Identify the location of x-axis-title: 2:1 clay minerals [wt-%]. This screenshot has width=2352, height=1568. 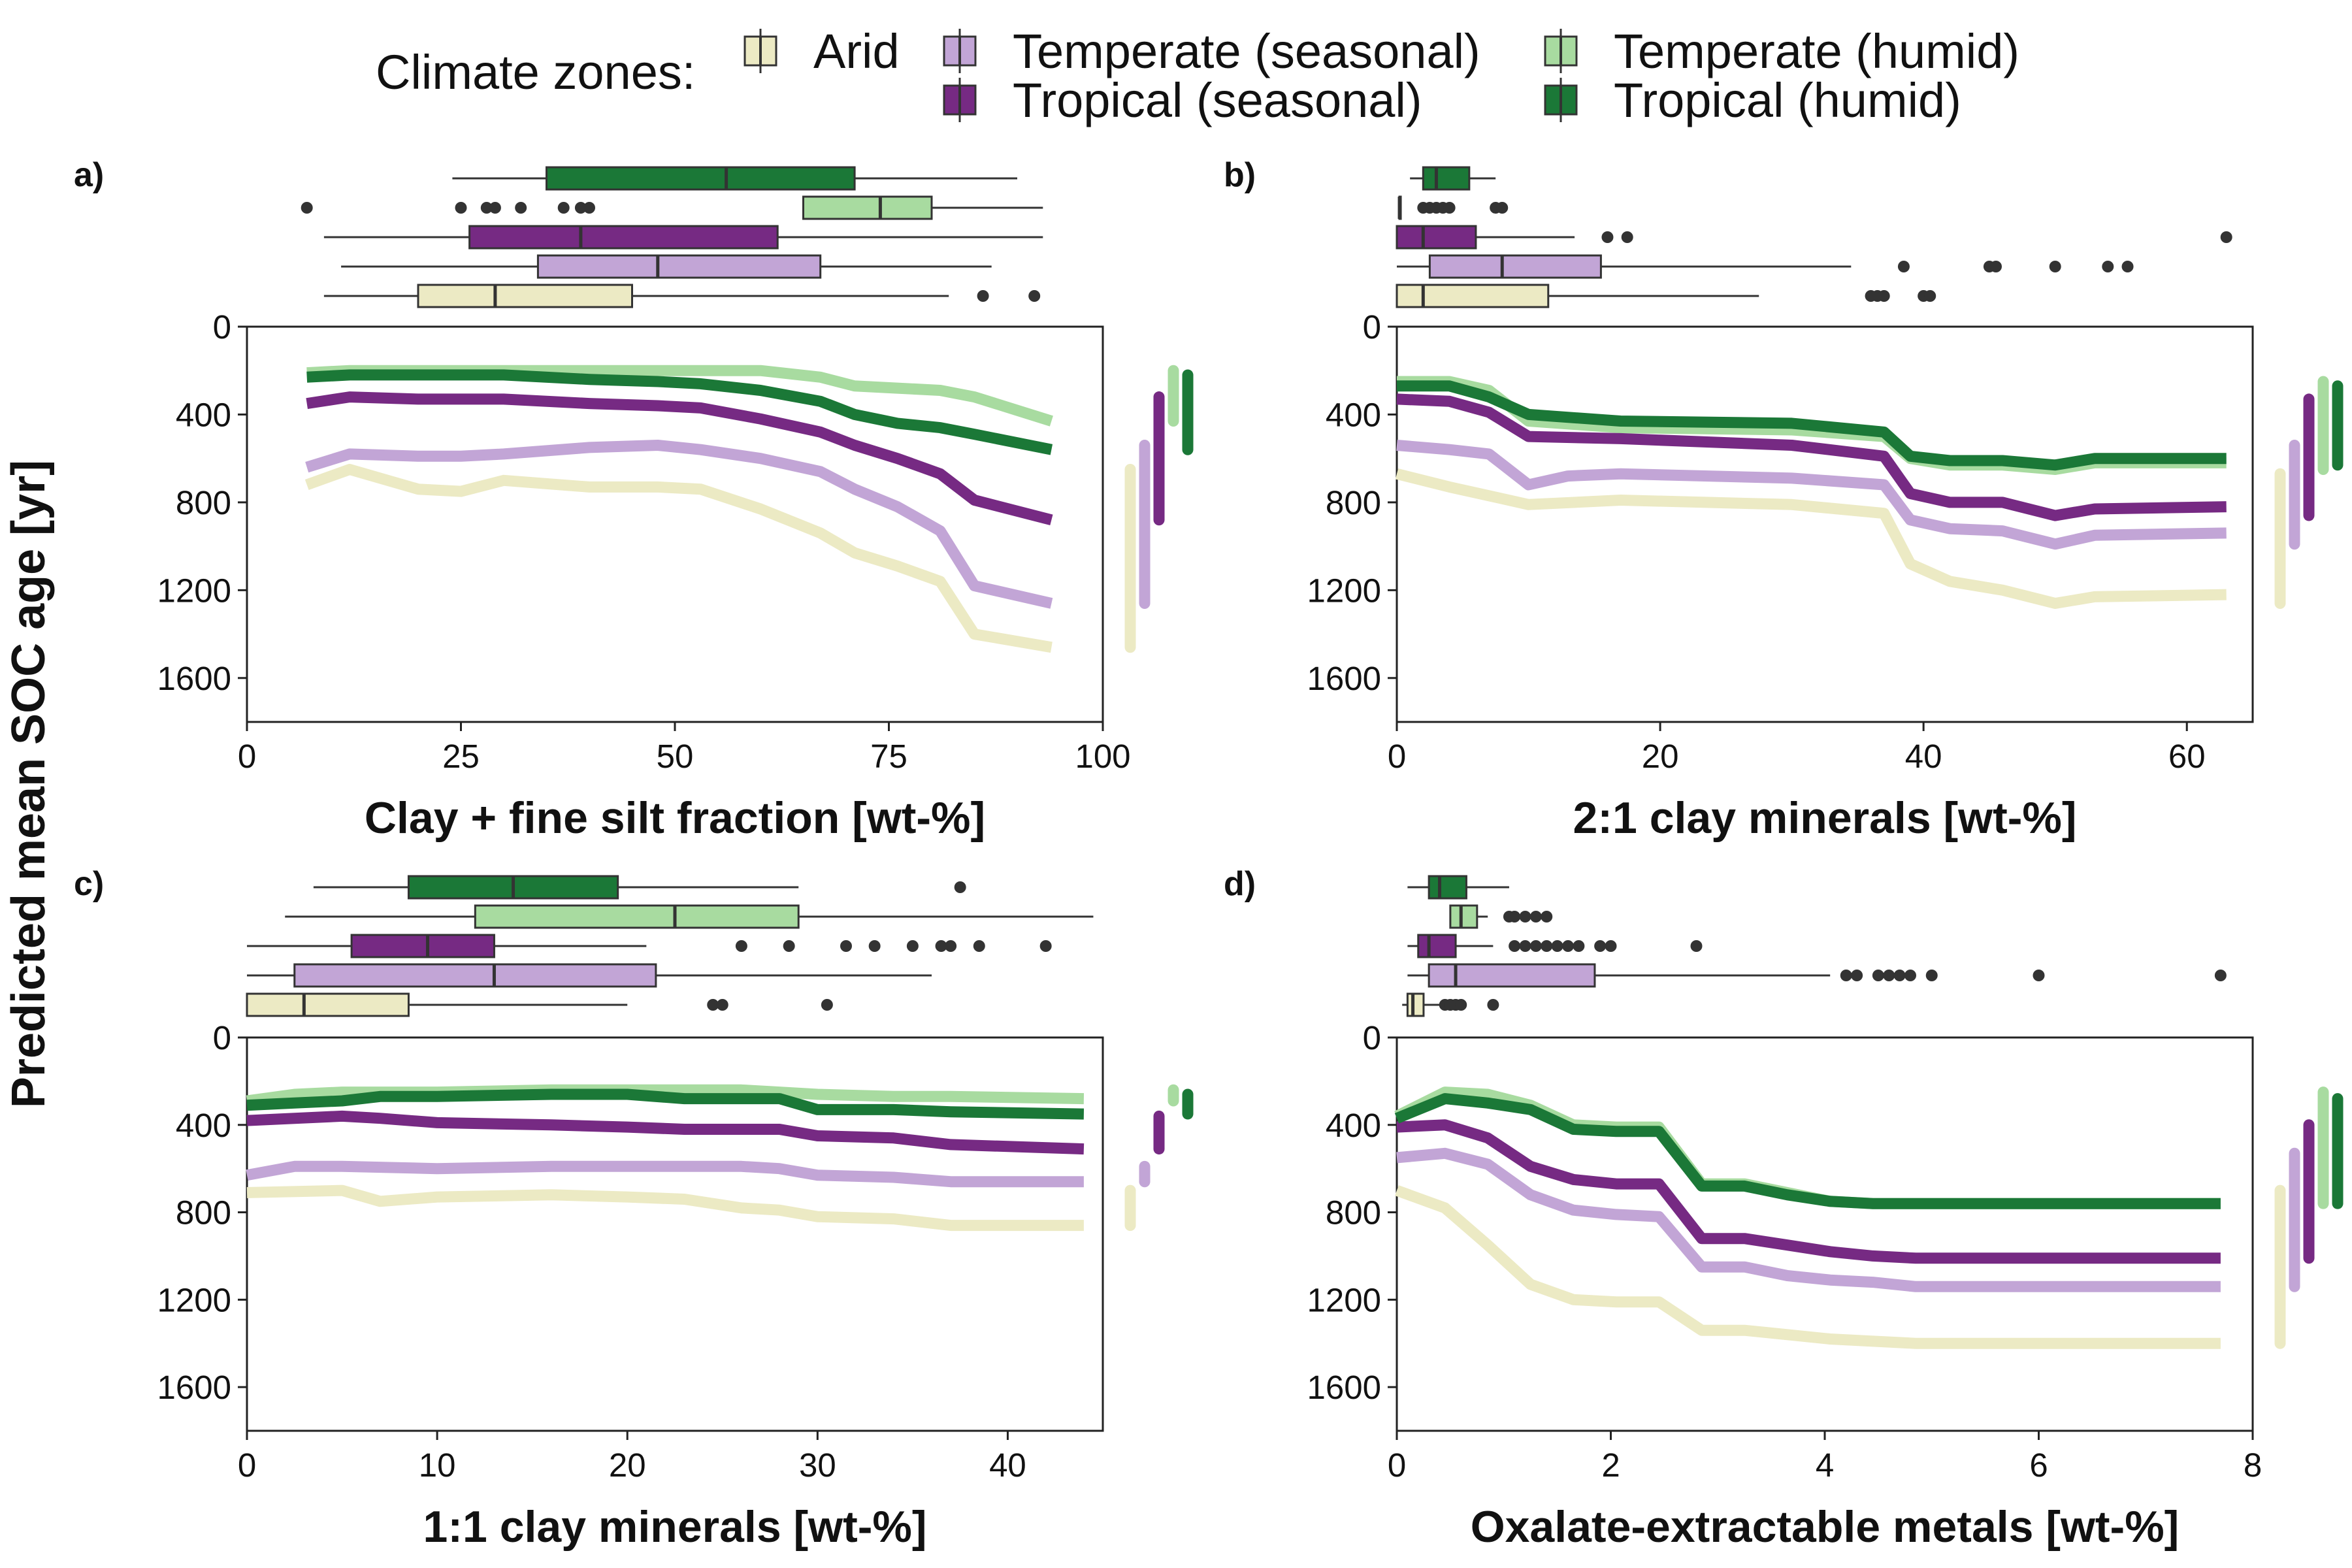
(1825, 818).